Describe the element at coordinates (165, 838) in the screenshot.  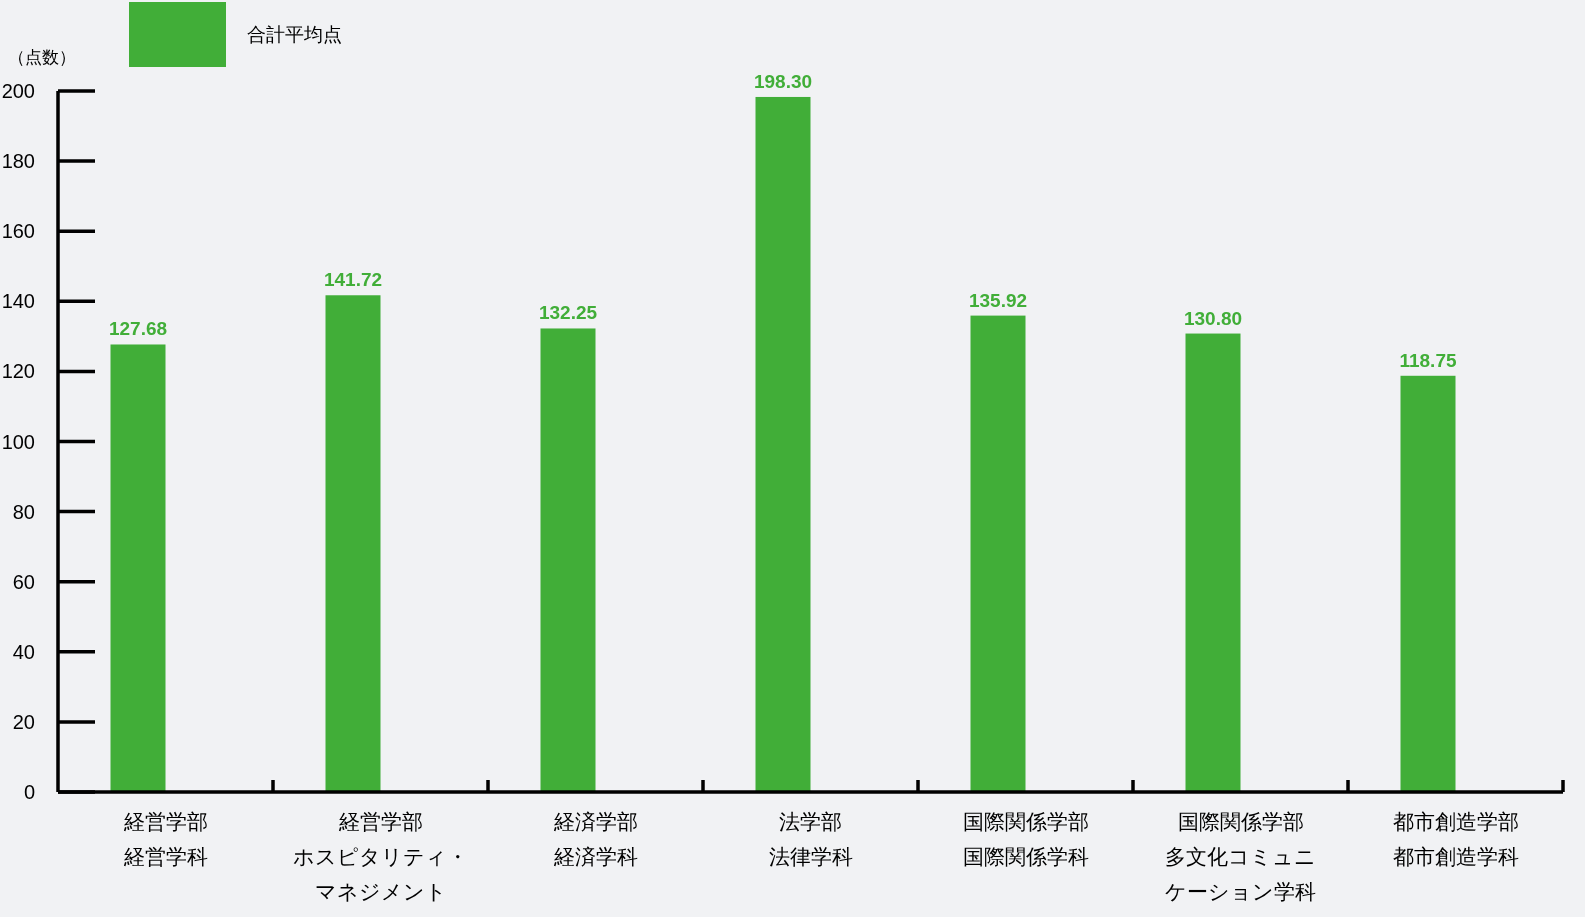
I see `x-tick-label: 経営学部経営学科` at that location.